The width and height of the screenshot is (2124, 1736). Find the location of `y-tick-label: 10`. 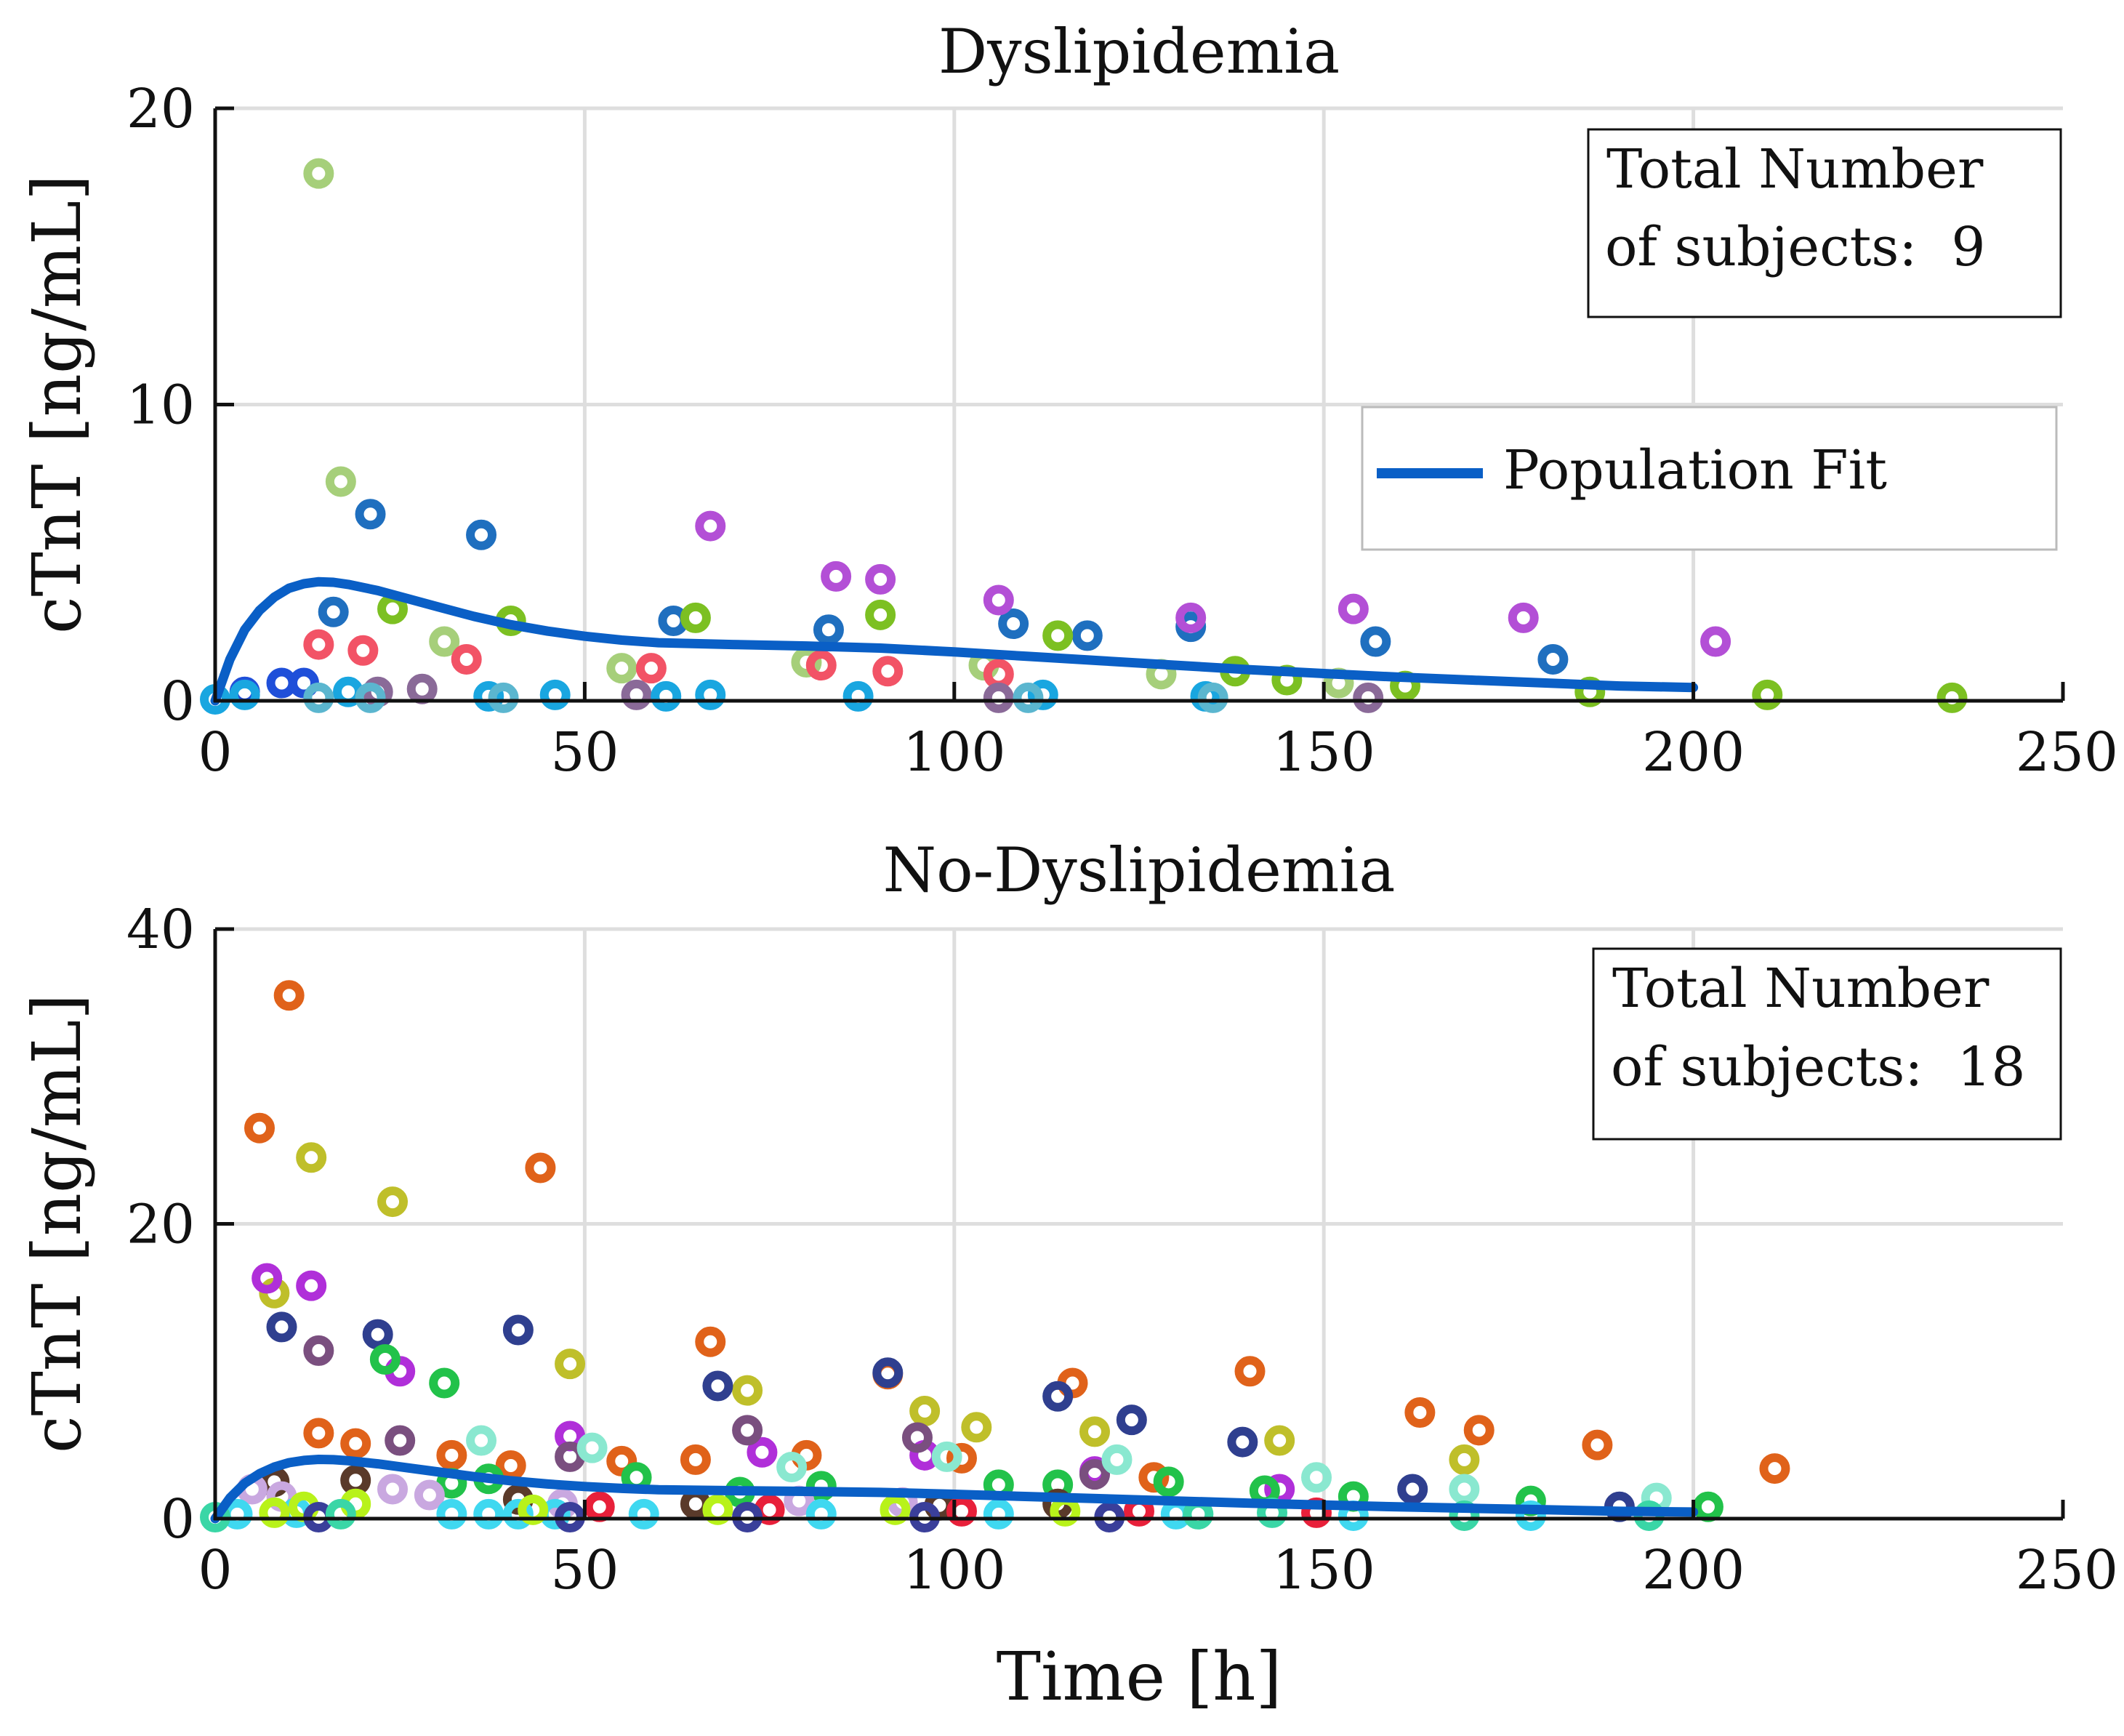

y-tick-label: 10 is located at coordinates (160, 405).